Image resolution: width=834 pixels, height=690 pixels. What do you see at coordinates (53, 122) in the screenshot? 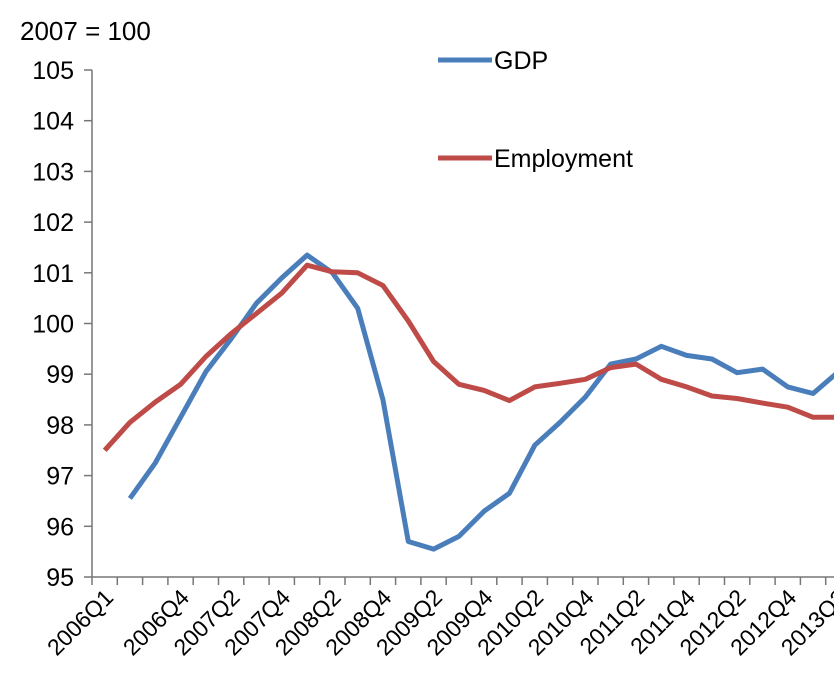
I see `y-tick-label: 104` at bounding box center [53, 122].